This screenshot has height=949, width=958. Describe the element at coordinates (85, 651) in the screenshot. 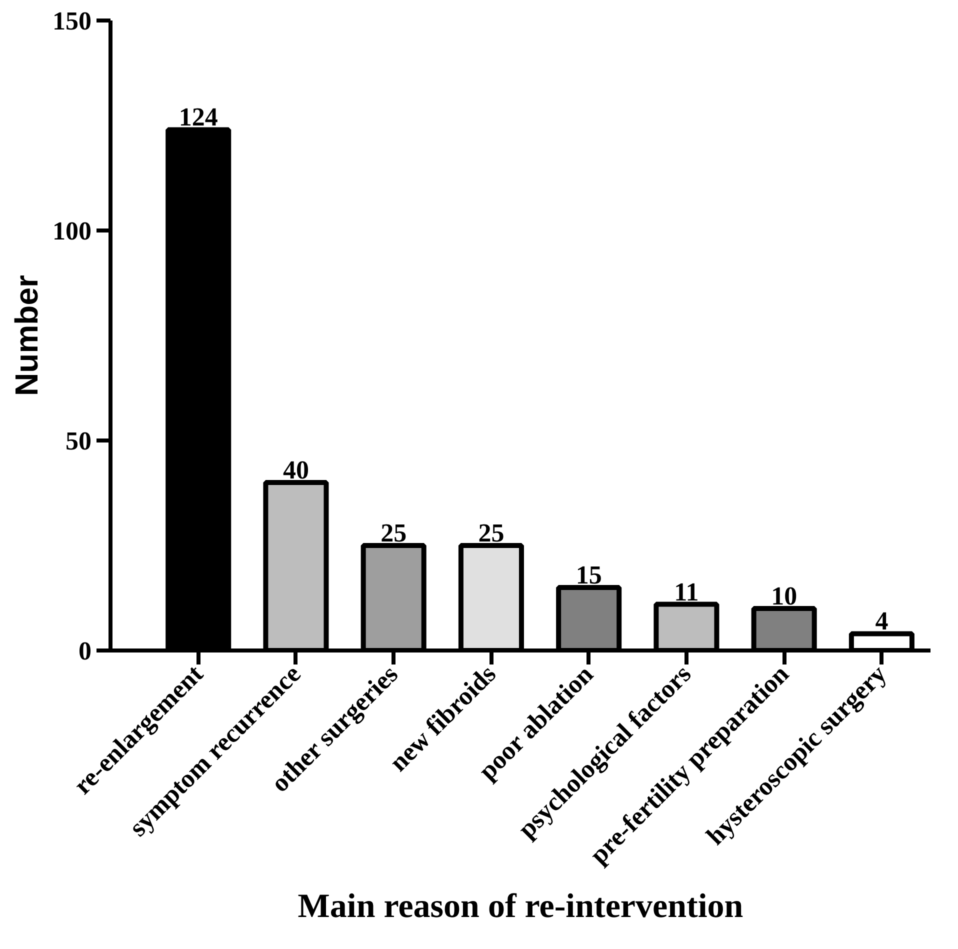

I see `y-tick-label: 0` at that location.